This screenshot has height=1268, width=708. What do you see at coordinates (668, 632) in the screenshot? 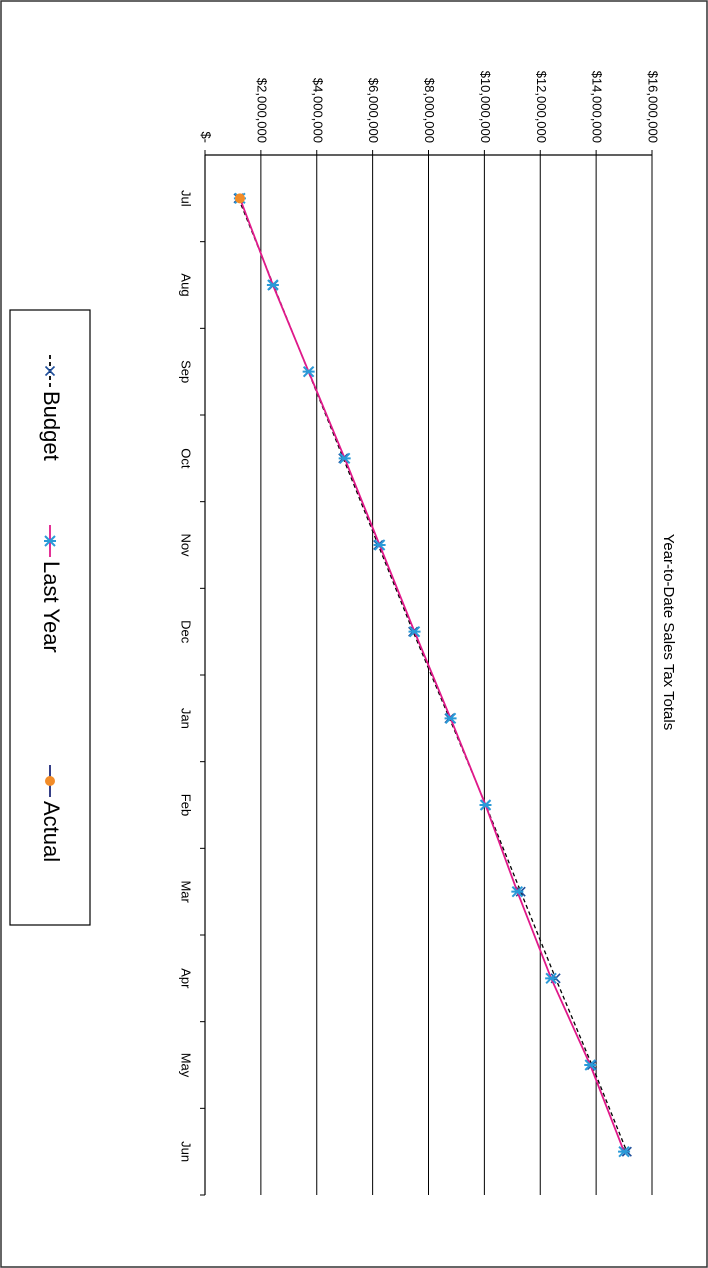
I see `chart-title: Year-to-Date Sales Tax Totals` at bounding box center [668, 632].